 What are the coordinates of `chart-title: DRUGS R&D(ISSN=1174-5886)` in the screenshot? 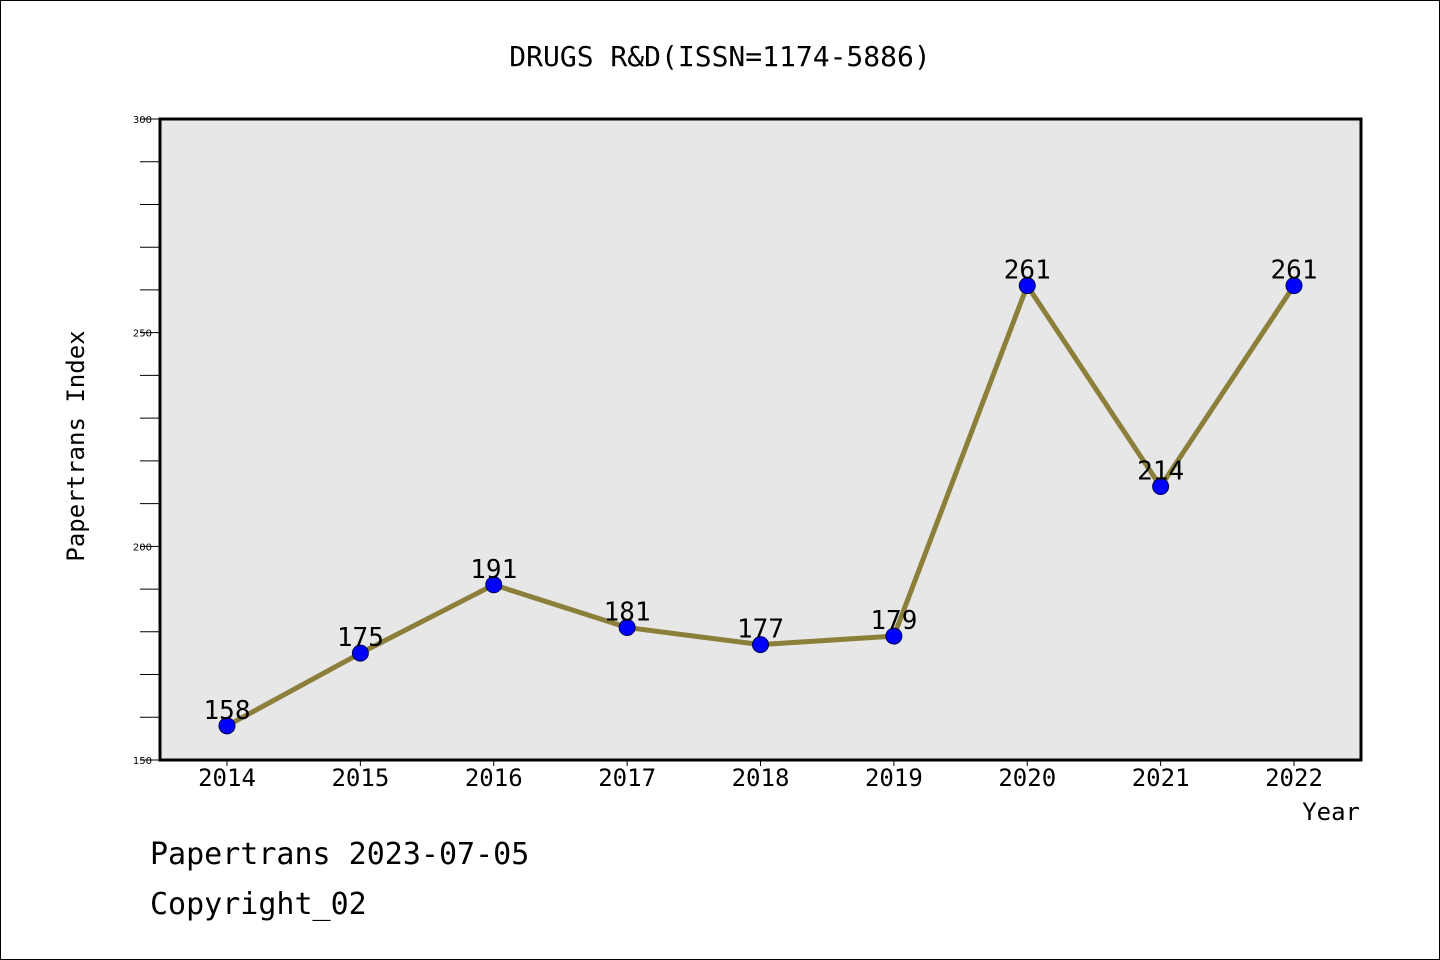 It's located at (719, 56).